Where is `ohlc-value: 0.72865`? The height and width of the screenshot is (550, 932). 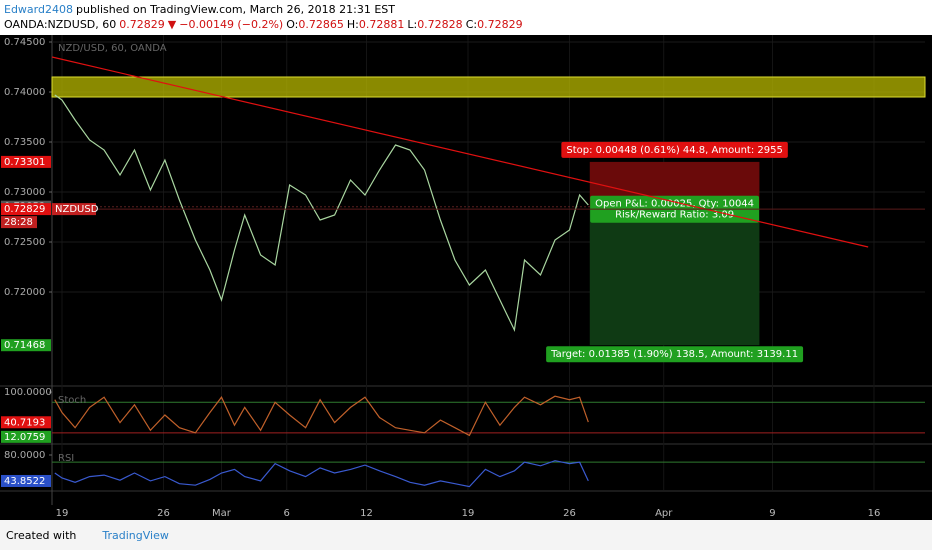
ohlc-value: 0.72865 is located at coordinates (321, 24).